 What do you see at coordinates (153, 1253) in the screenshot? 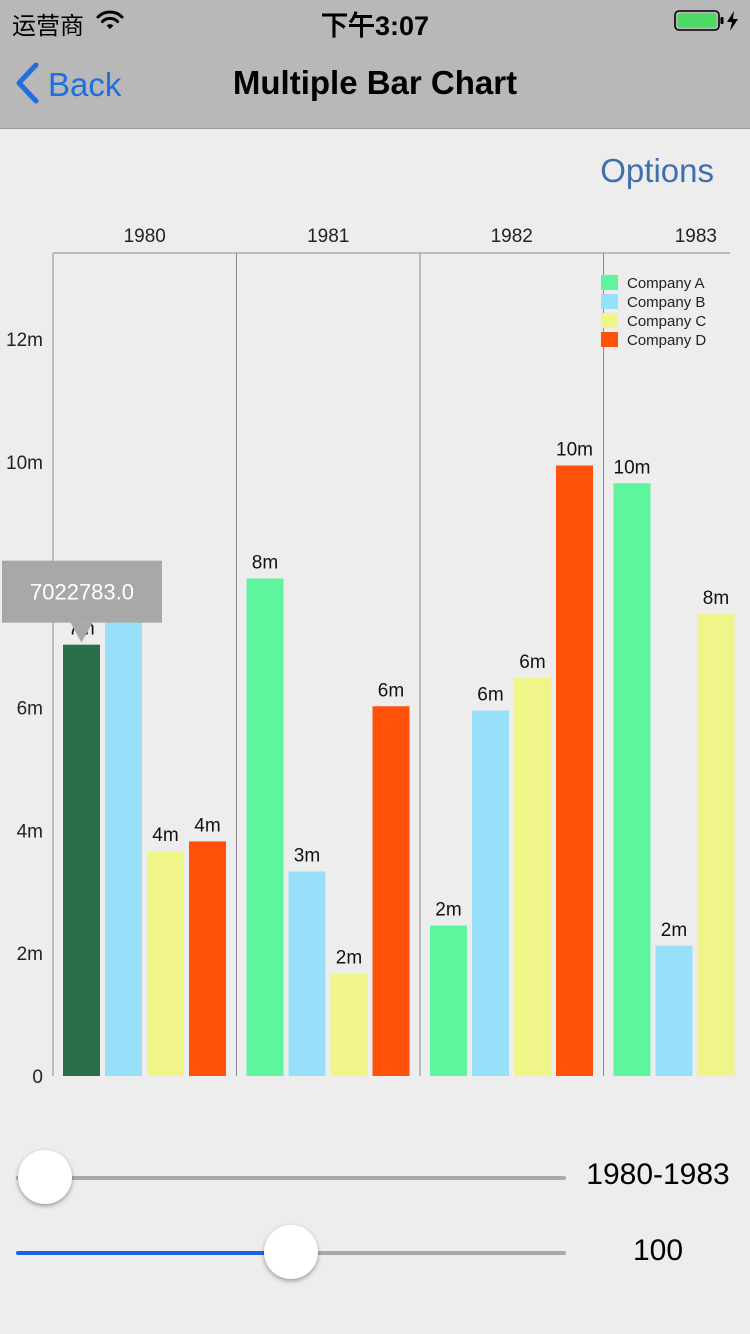
I see `y-range-slider-fill` at bounding box center [153, 1253].